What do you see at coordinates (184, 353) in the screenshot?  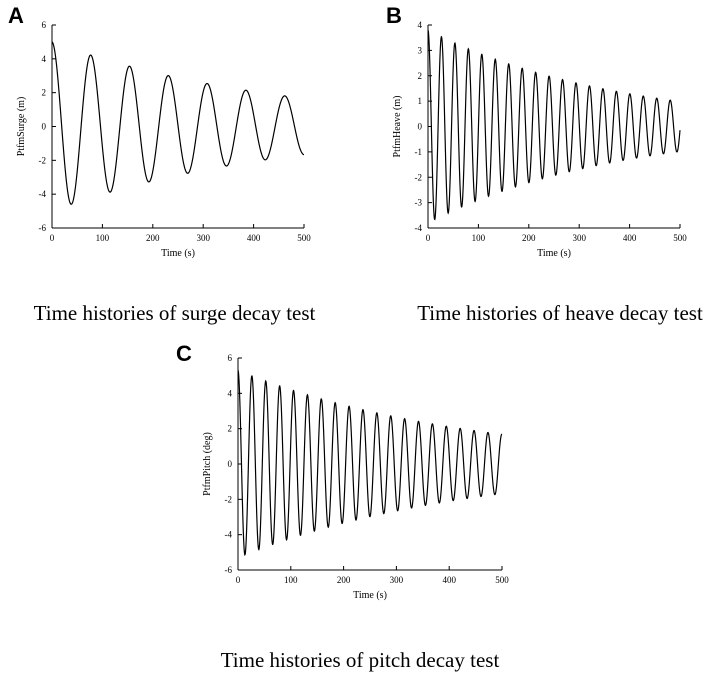 I see `panel-letter-c: C` at bounding box center [184, 353].